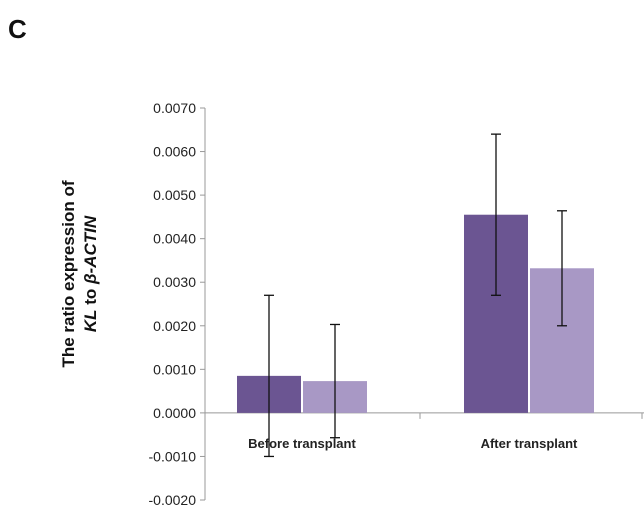 The image size is (644, 509). What do you see at coordinates (174, 413) in the screenshot?
I see `y-tick-label: 0.0000` at bounding box center [174, 413].